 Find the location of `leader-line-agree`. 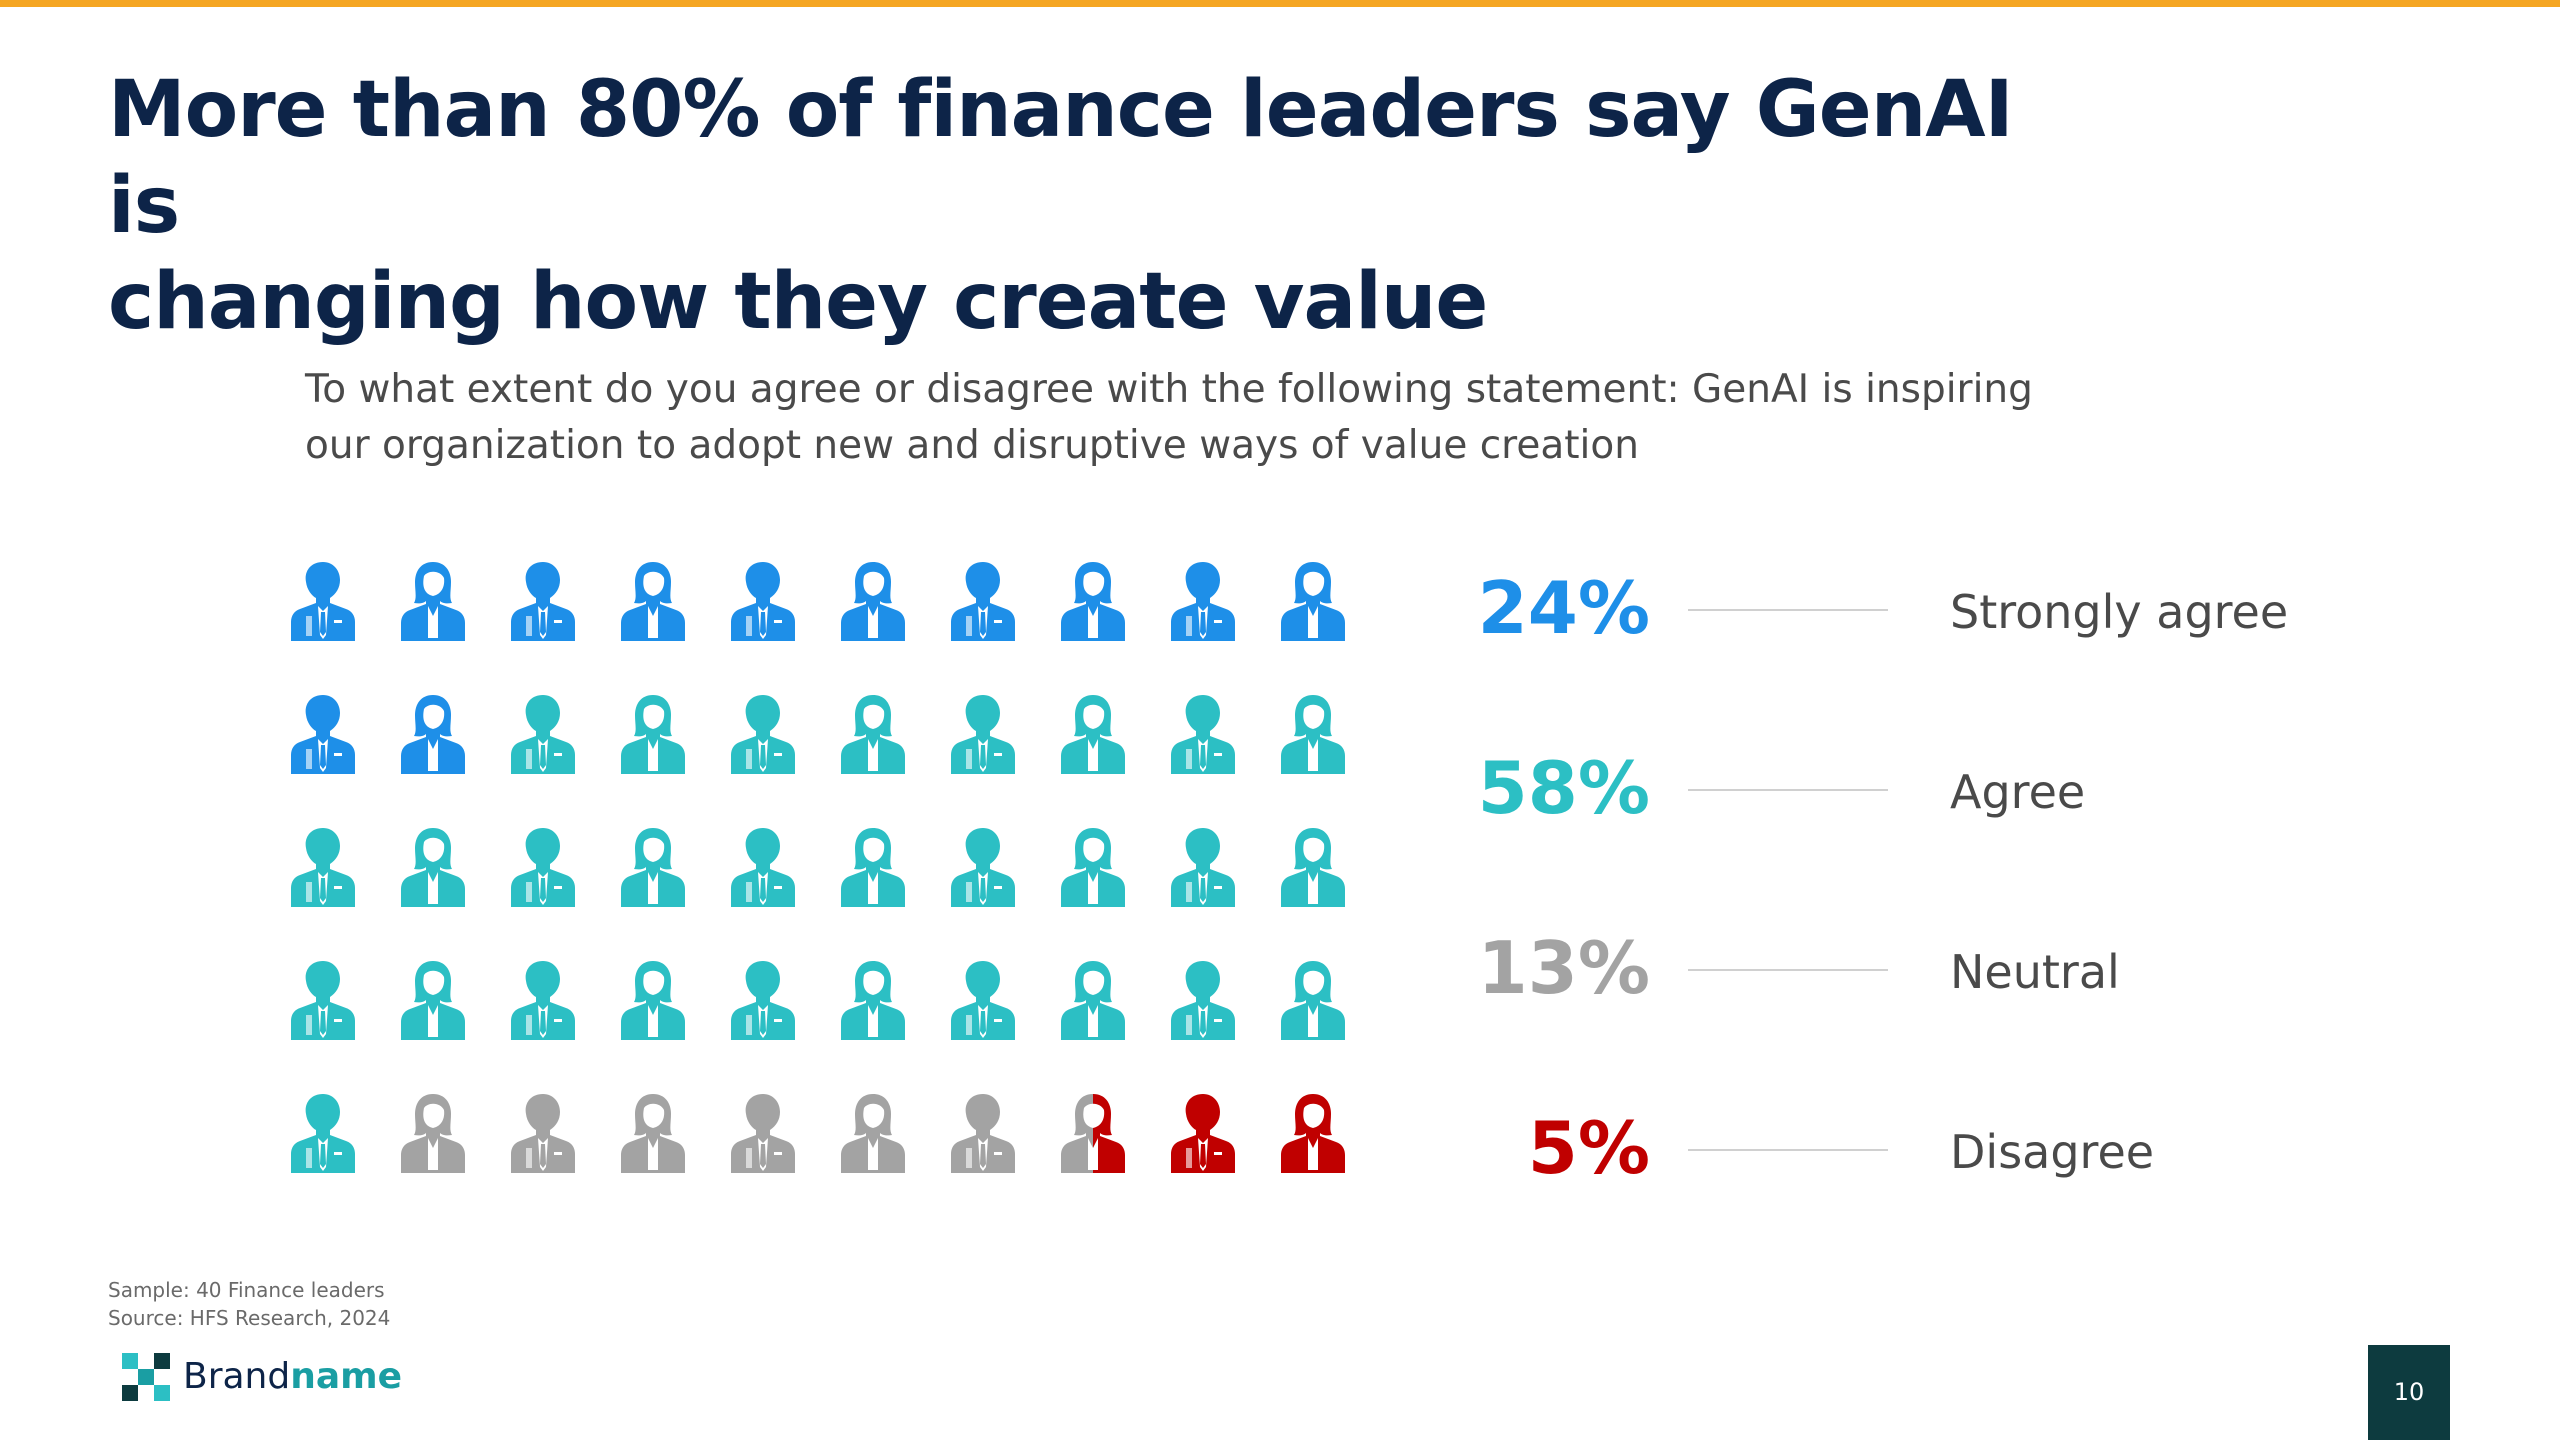

leader-line-agree is located at coordinates (1788, 790).